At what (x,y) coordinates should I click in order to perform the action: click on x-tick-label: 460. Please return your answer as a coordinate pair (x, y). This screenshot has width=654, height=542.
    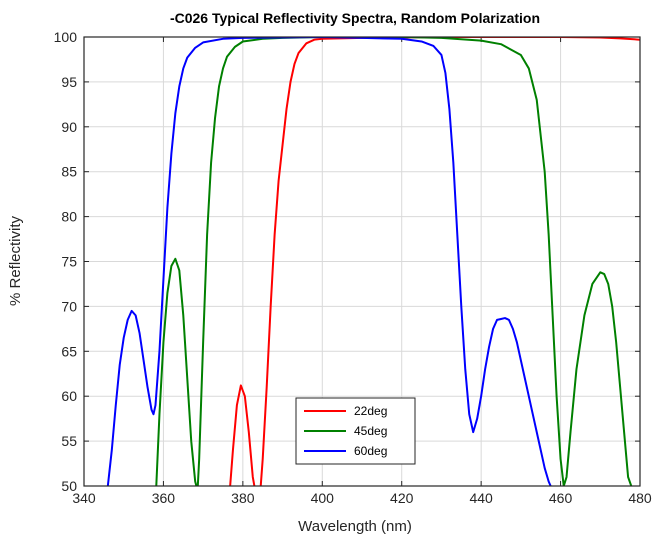
    Looking at the image, I should click on (561, 498).